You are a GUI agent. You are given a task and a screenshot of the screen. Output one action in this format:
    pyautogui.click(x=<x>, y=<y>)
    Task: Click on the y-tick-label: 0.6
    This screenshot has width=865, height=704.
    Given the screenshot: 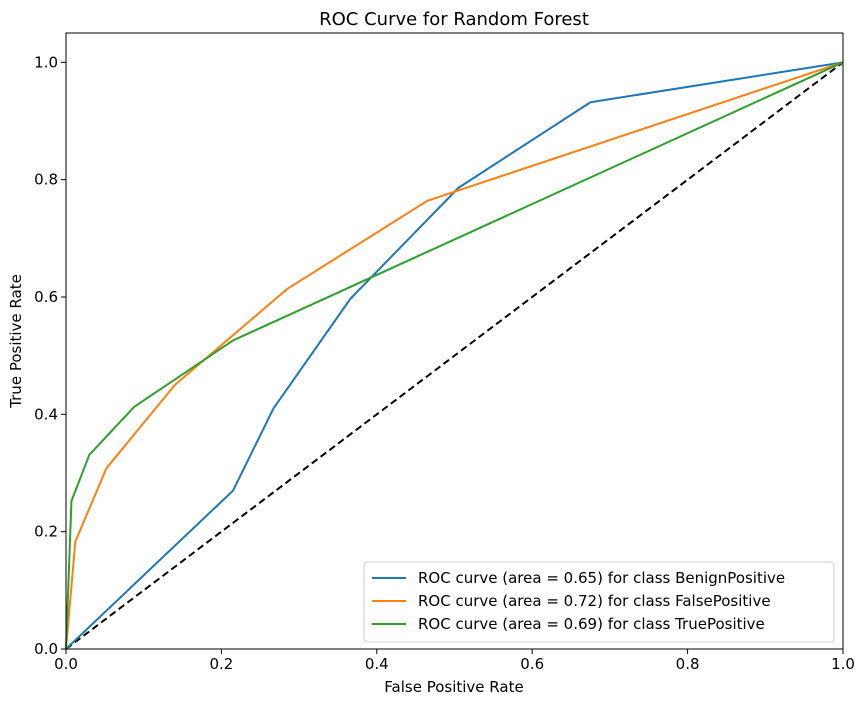 What is the action you would take?
    pyautogui.click(x=46, y=297)
    